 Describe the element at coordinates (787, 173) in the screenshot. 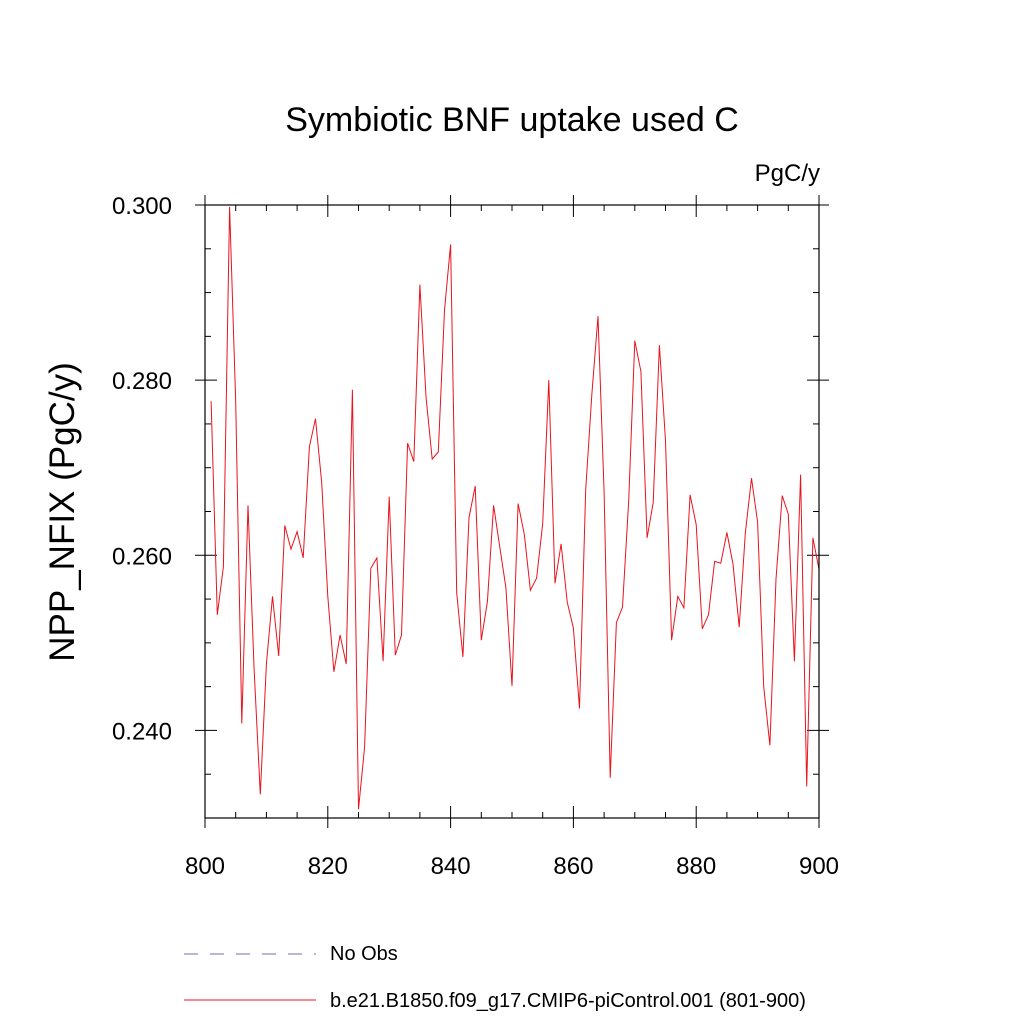

I see `units-label: PgC/y` at that location.